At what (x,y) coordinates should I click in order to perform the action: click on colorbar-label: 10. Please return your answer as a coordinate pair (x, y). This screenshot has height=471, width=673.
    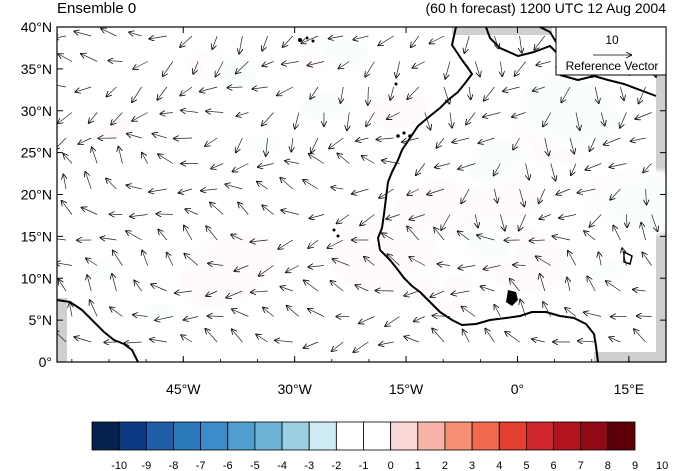
    Looking at the image, I should click on (662, 465).